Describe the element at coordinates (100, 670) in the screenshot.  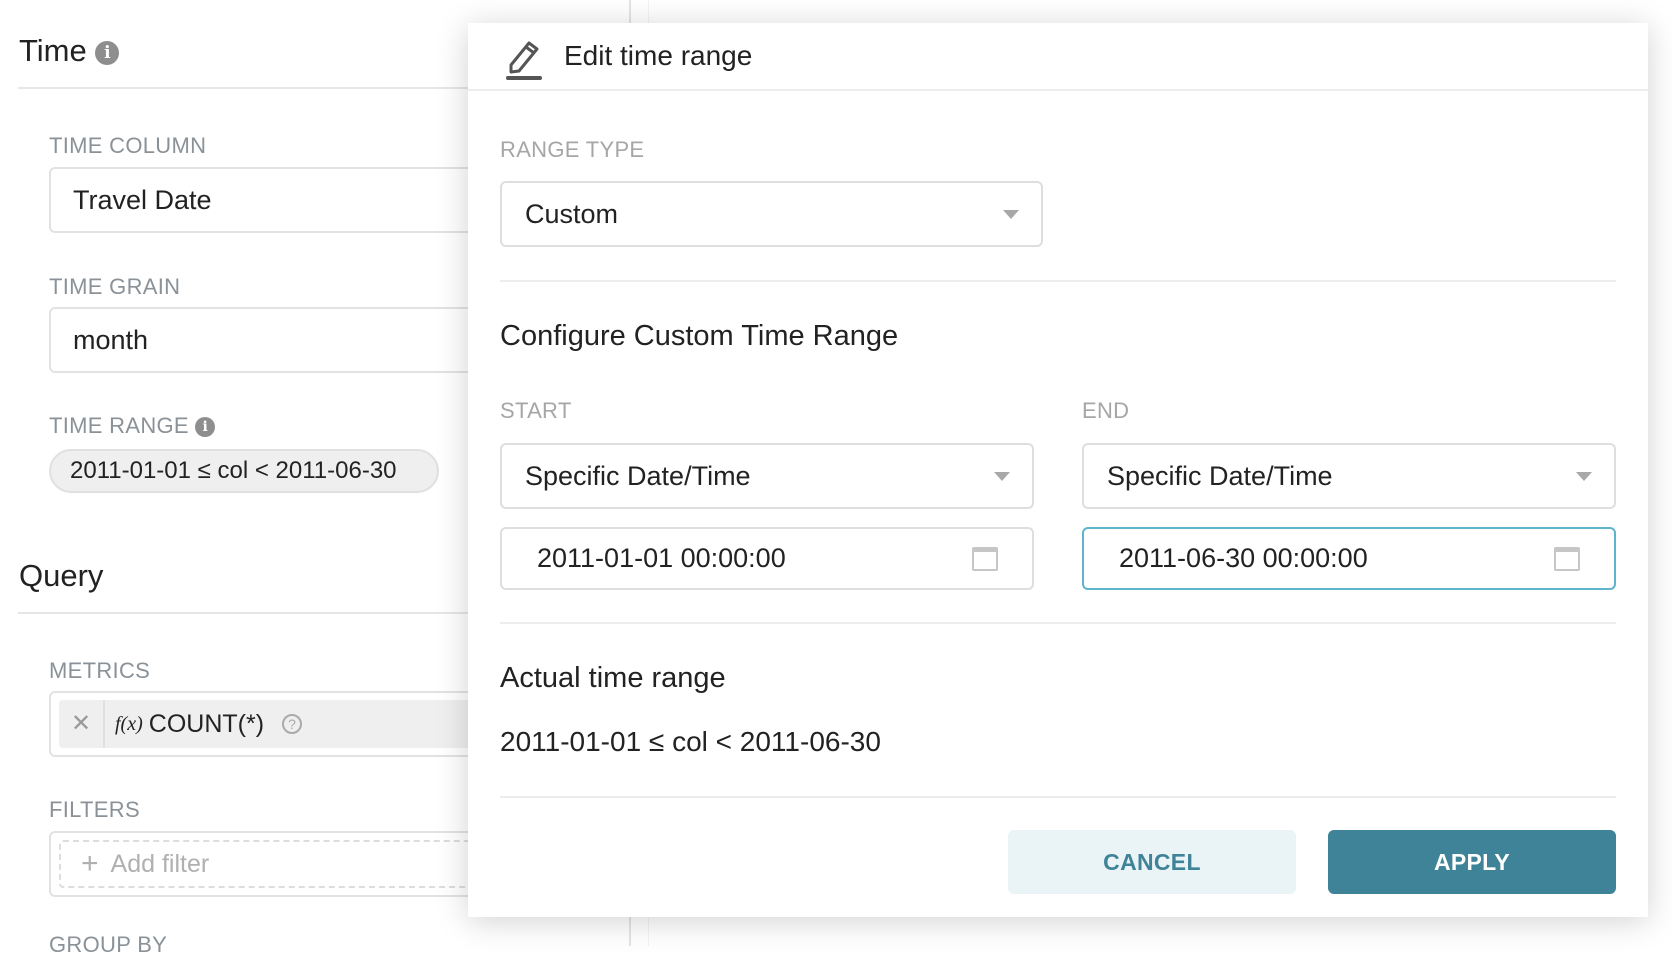
I see `metrics-label: METRICS` at that location.